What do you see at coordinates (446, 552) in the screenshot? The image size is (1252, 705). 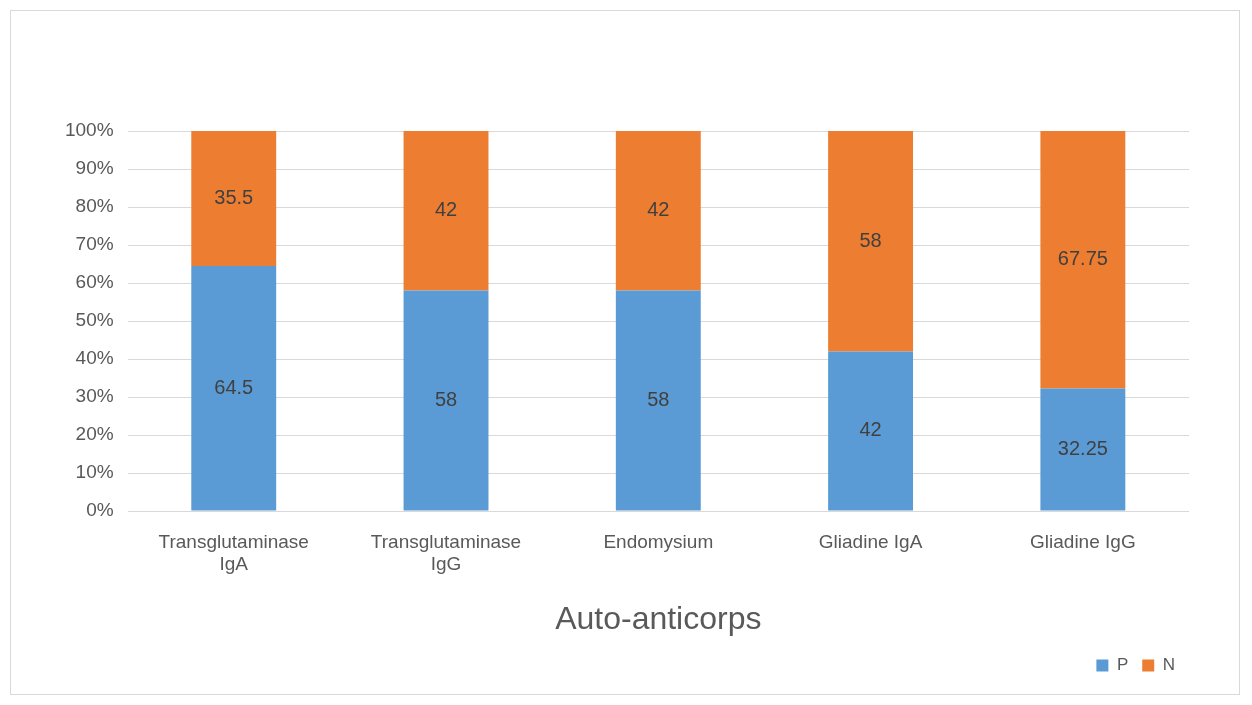 I see `x-tick-label: Transglutaminase IgG` at bounding box center [446, 552].